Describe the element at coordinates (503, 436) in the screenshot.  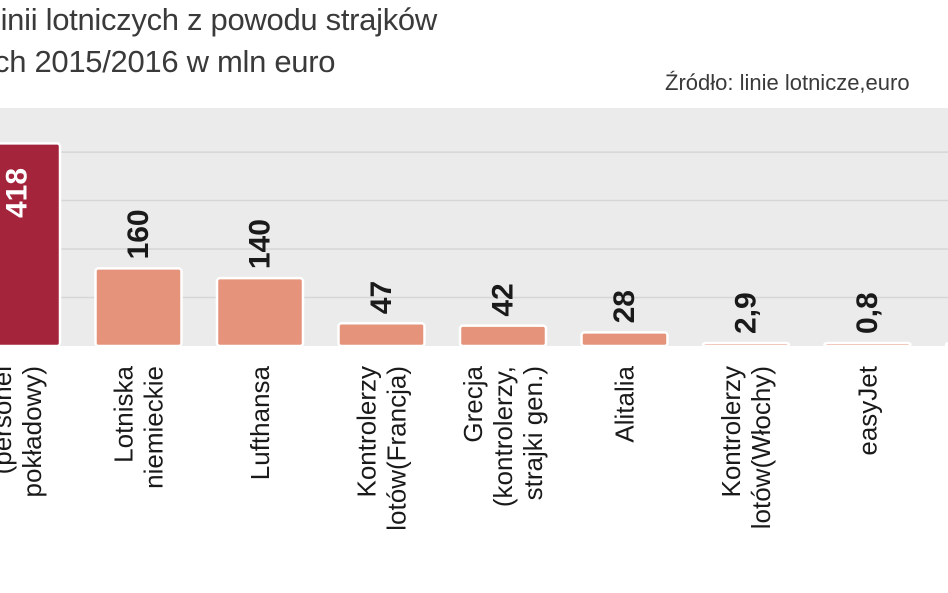
I see `category-label: (kontrolerzy,` at that location.